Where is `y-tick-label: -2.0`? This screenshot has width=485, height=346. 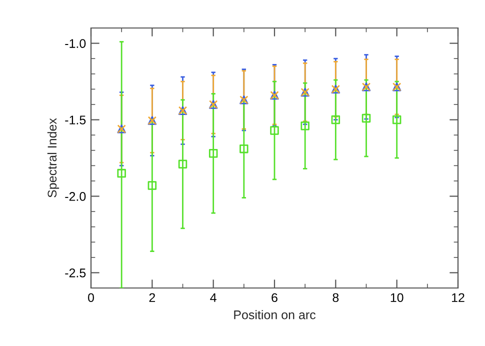 y-tick-label: -2.0 is located at coordinates (75, 196).